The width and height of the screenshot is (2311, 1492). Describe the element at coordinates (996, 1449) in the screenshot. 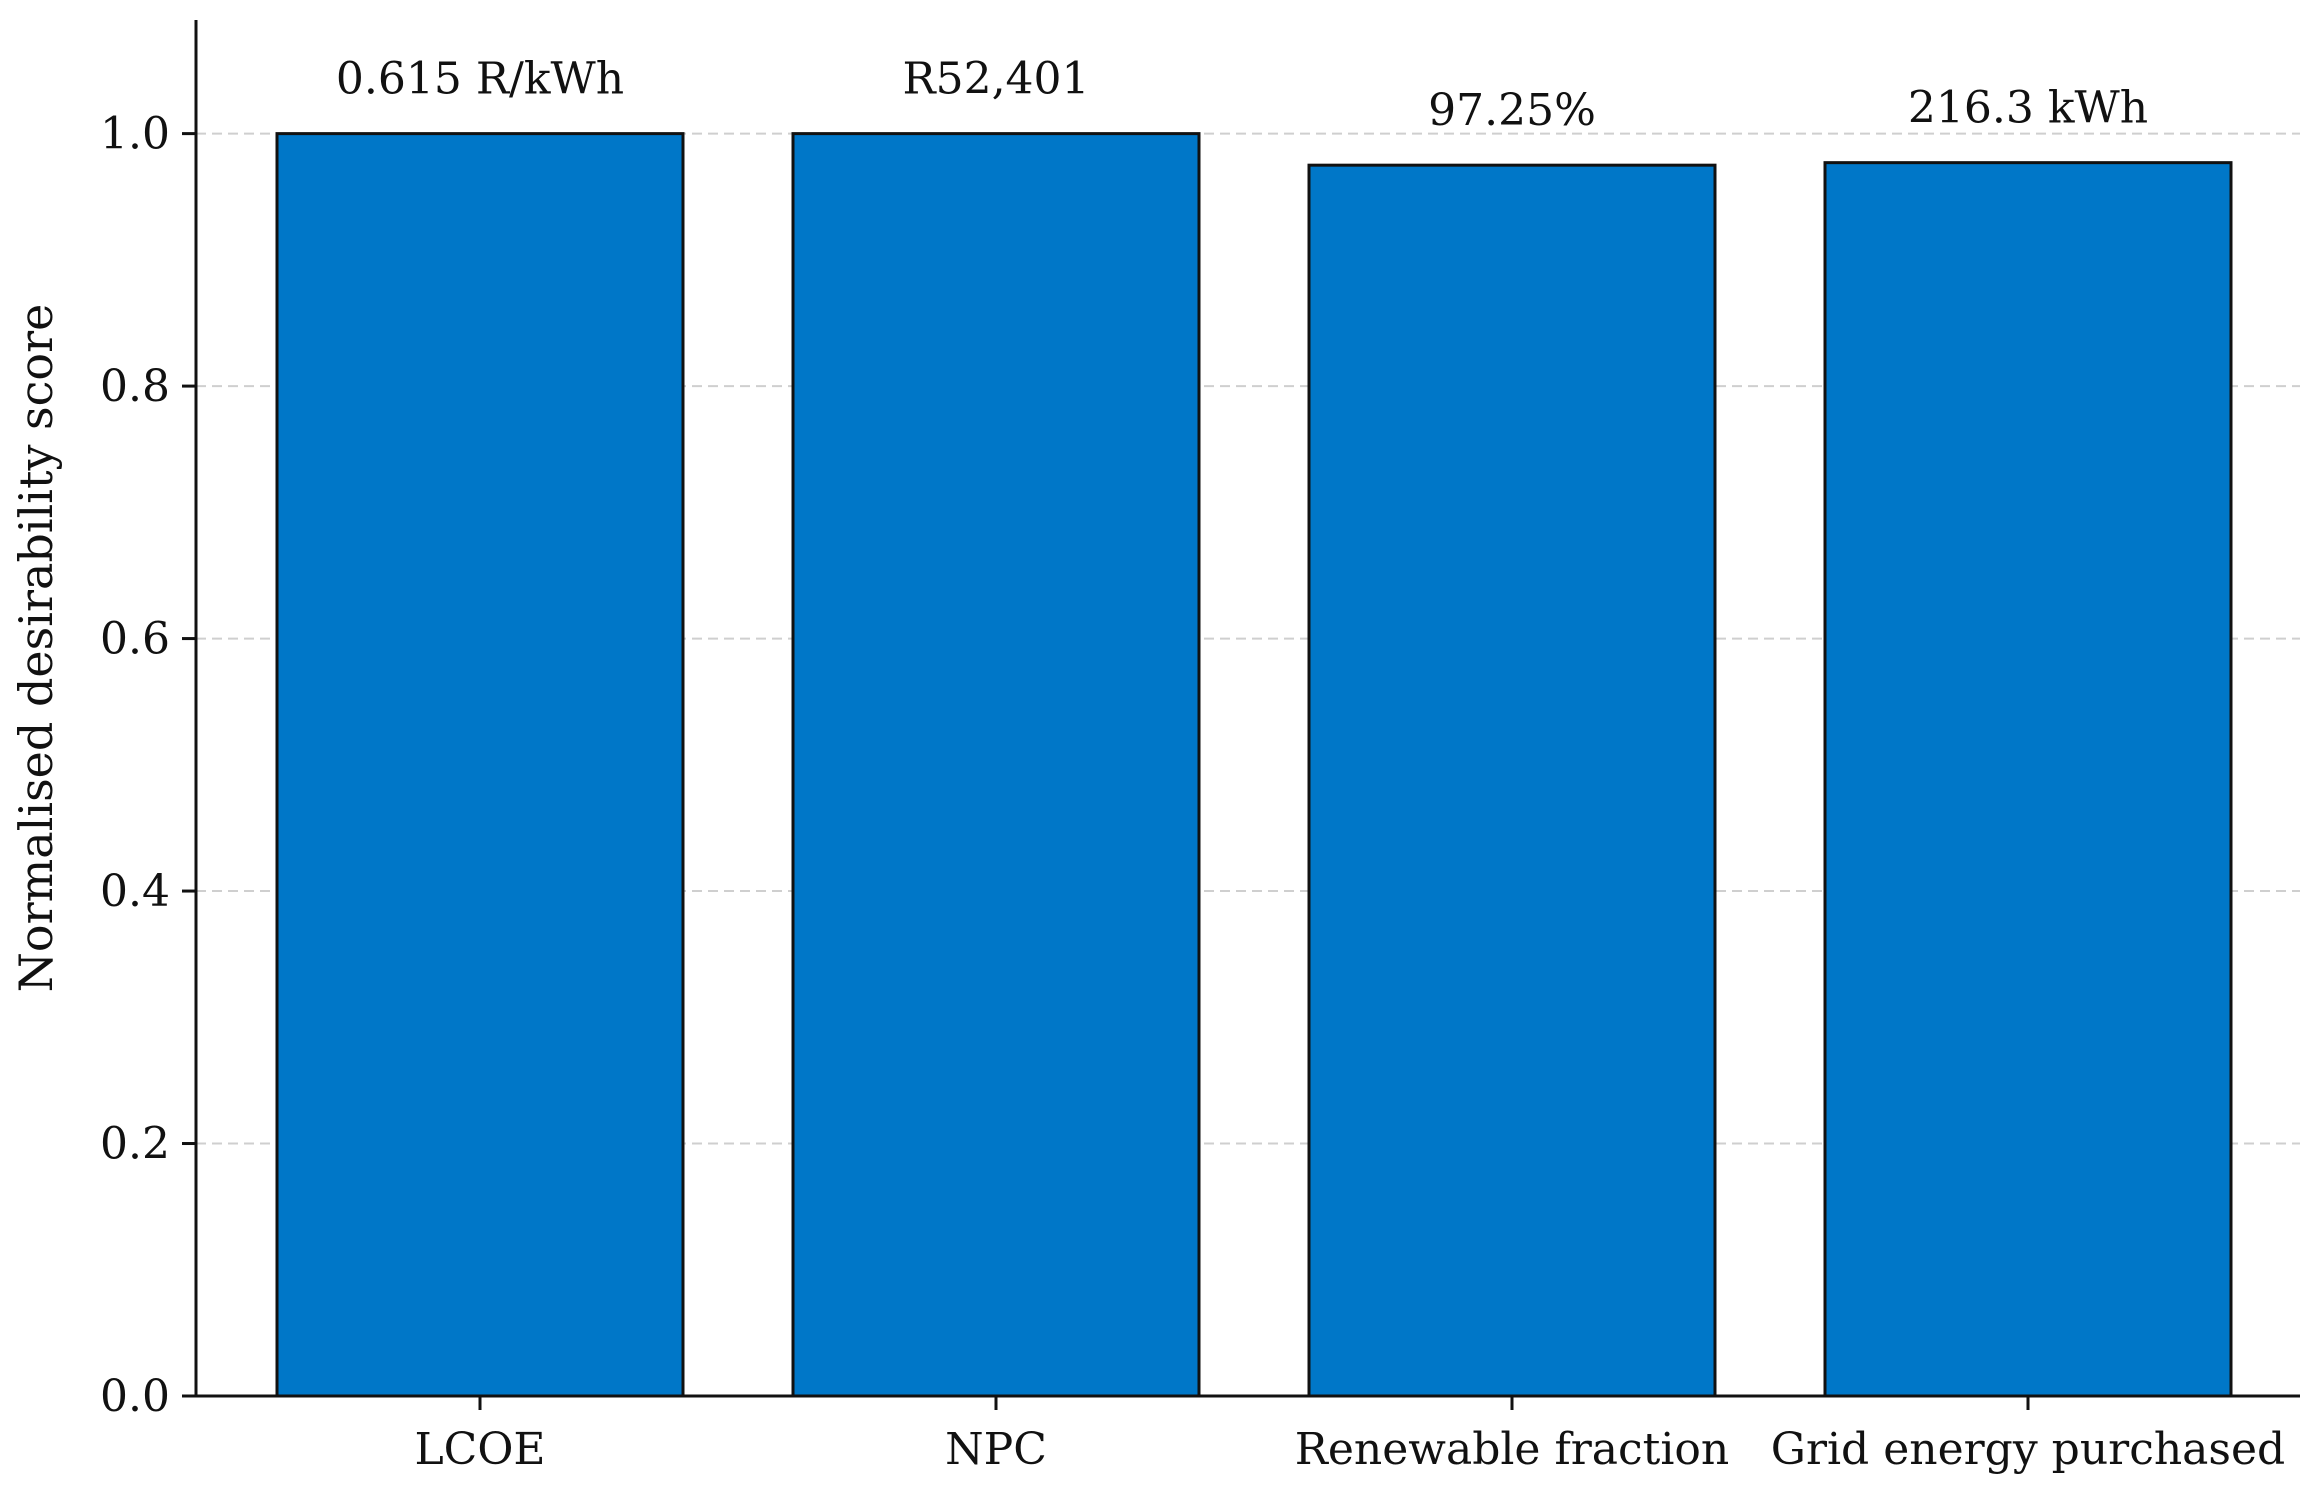

I see `x-tick-label: NPC` at that location.